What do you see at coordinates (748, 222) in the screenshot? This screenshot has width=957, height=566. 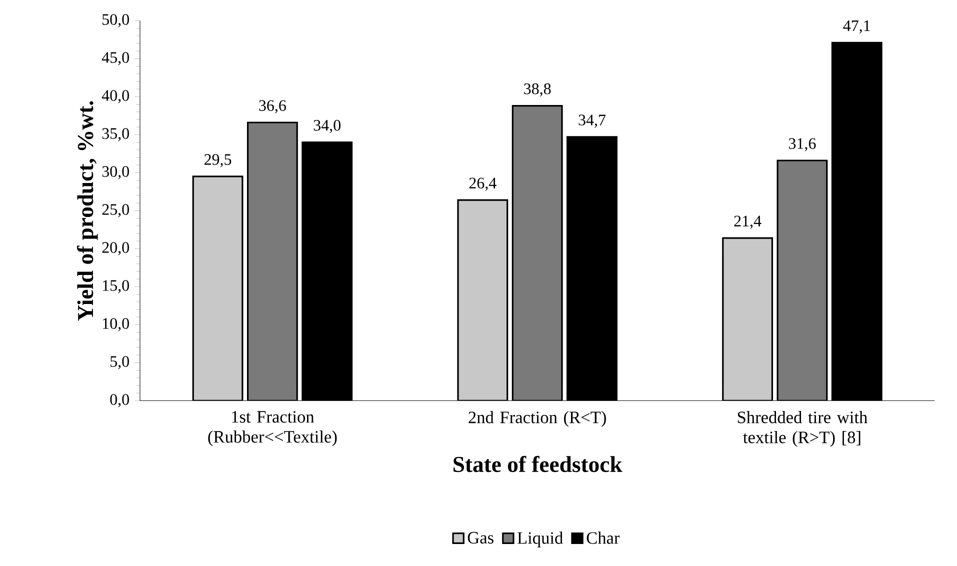 I see `data-label: 21,4` at bounding box center [748, 222].